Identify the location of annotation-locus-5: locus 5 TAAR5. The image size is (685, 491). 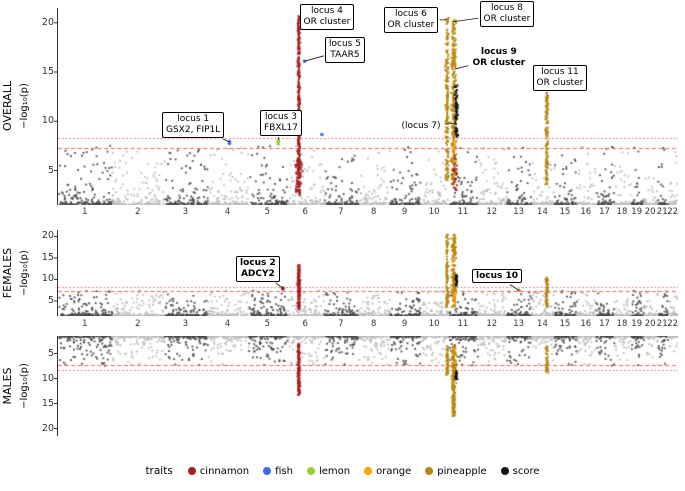
(345, 50).